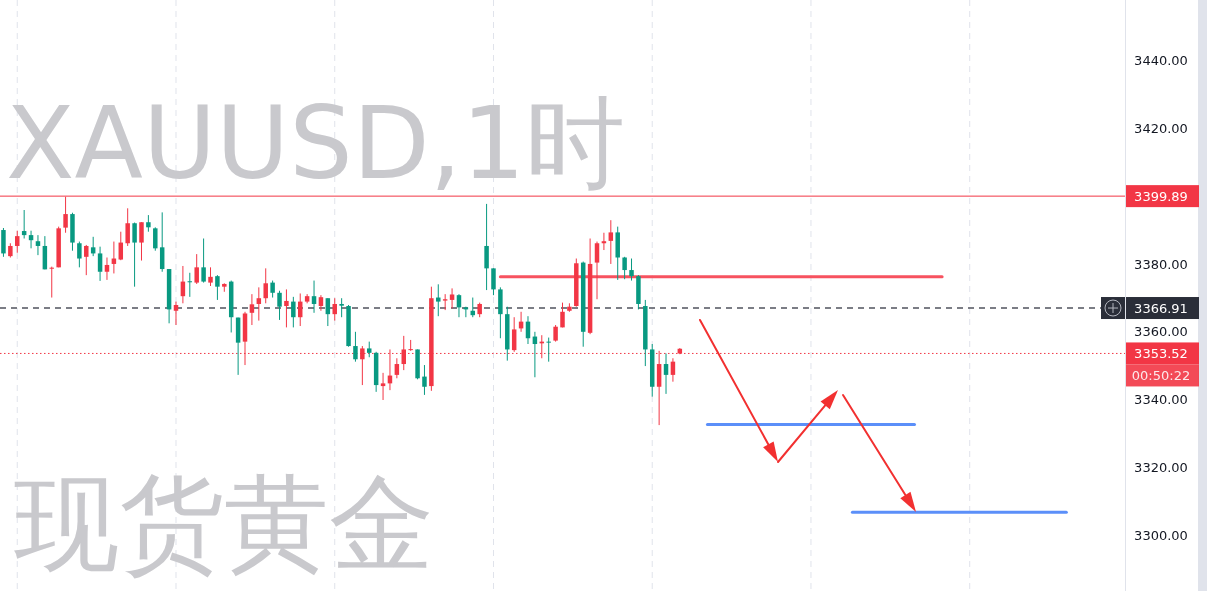  Describe the element at coordinates (1161, 309) in the screenshot. I see `ref-line-label: 3366.91` at that location.